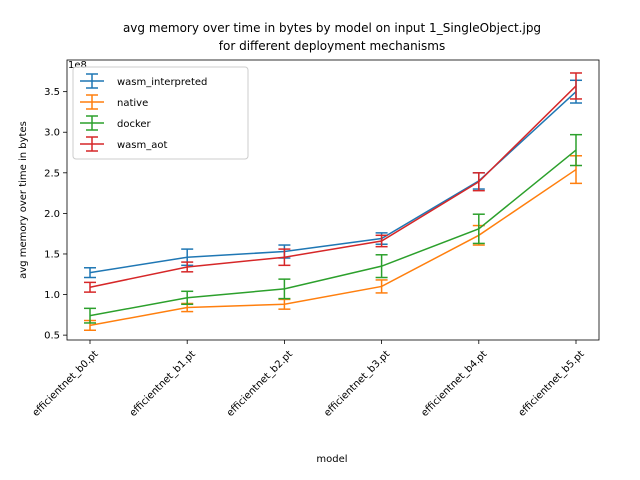 This screenshot has height=480, width=640. What do you see at coordinates (134, 124) in the screenshot?
I see `legend-label-docker: docker` at bounding box center [134, 124].